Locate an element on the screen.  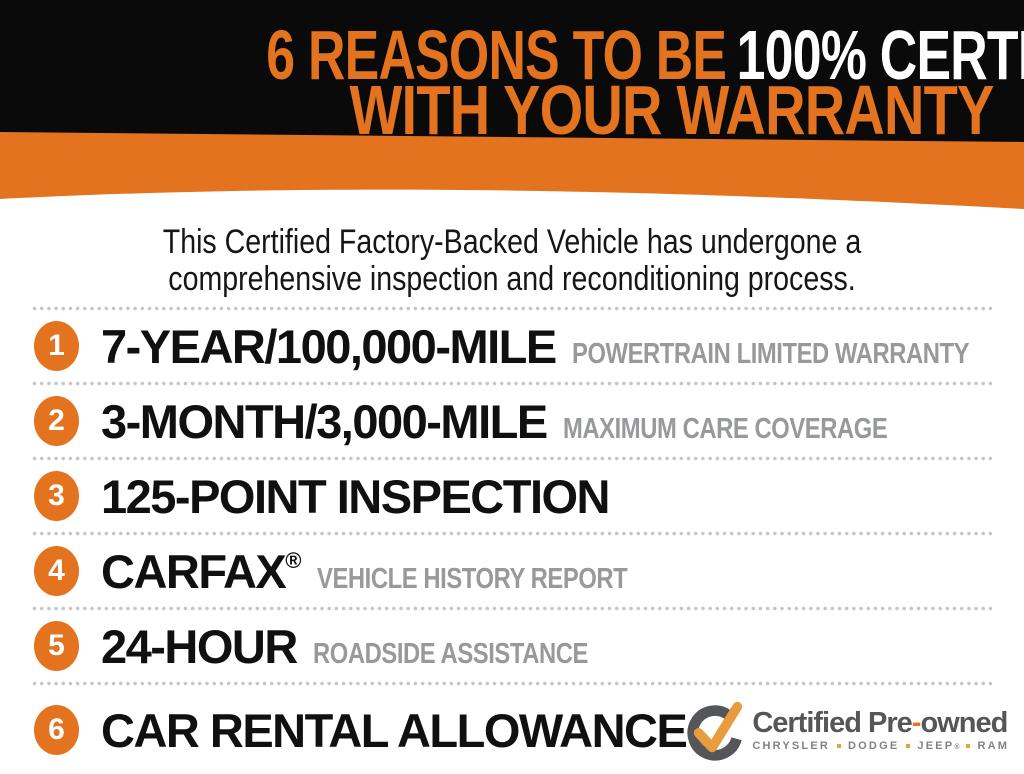
badge-number: 2 is located at coordinates (56, 420).